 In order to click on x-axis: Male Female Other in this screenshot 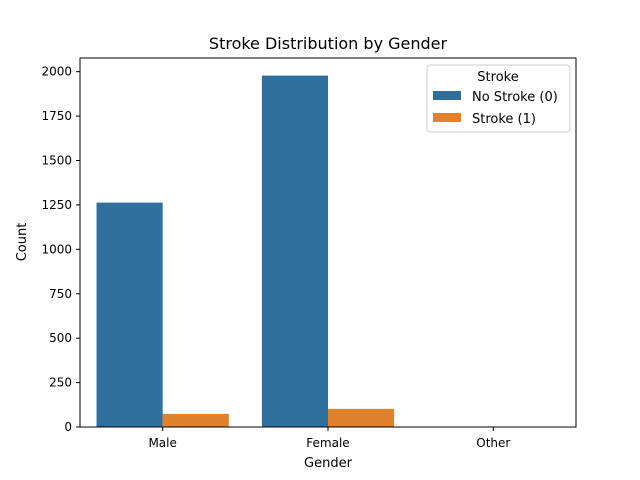, I will do `click(329, 438)`.